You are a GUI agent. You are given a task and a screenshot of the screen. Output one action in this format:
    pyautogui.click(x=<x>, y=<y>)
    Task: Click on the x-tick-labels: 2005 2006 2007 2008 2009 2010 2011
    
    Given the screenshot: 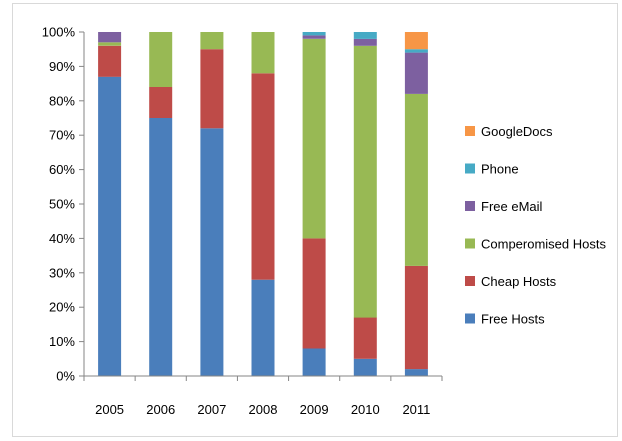 What is the action you would take?
    pyautogui.click(x=262, y=409)
    